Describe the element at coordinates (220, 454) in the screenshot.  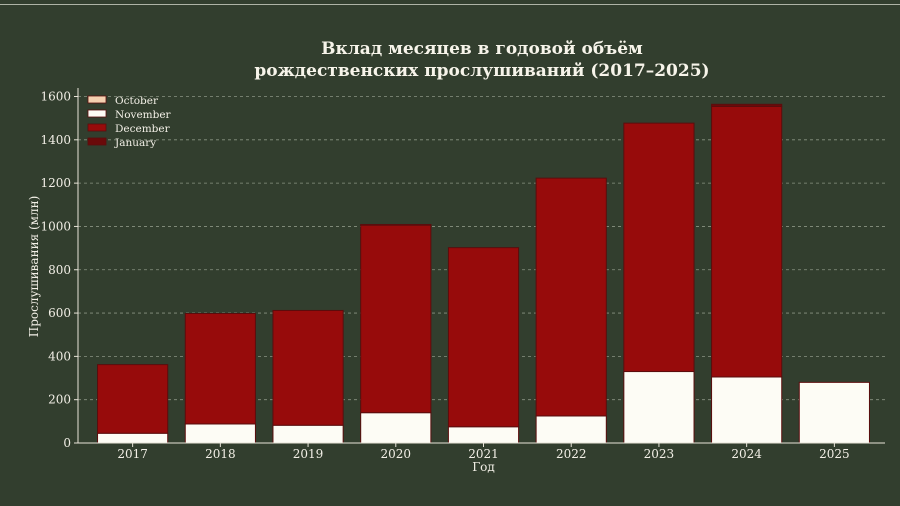
I see `x-tick-label: 2018` at that location.